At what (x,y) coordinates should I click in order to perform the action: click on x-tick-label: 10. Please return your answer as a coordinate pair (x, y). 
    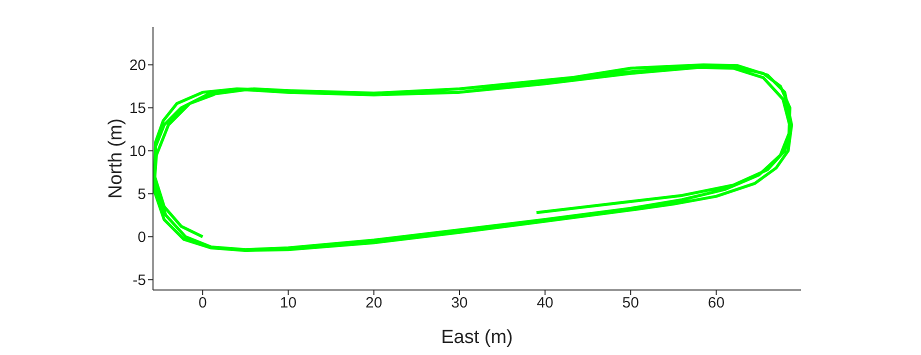
    Looking at the image, I should click on (288, 303).